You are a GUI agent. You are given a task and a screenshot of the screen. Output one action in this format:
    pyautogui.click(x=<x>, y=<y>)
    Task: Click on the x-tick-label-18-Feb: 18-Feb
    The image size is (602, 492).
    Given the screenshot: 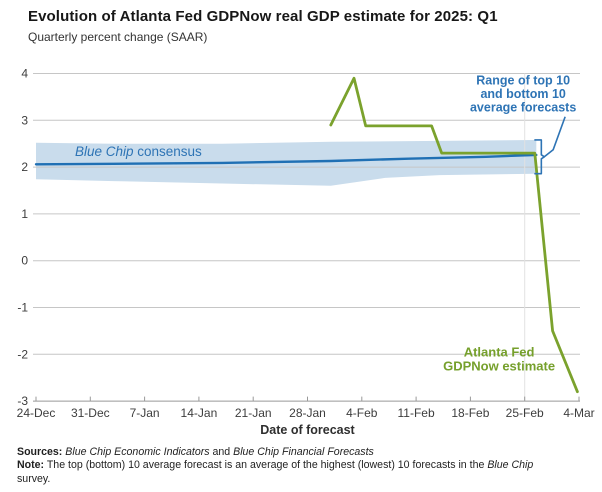 What is the action you would take?
    pyautogui.click(x=470, y=413)
    